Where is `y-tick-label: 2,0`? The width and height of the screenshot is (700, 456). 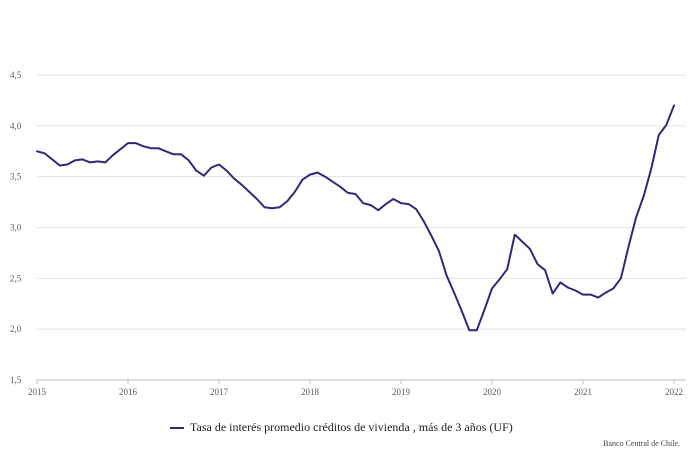 y-tick-label: 2,0 is located at coordinates (16, 329).